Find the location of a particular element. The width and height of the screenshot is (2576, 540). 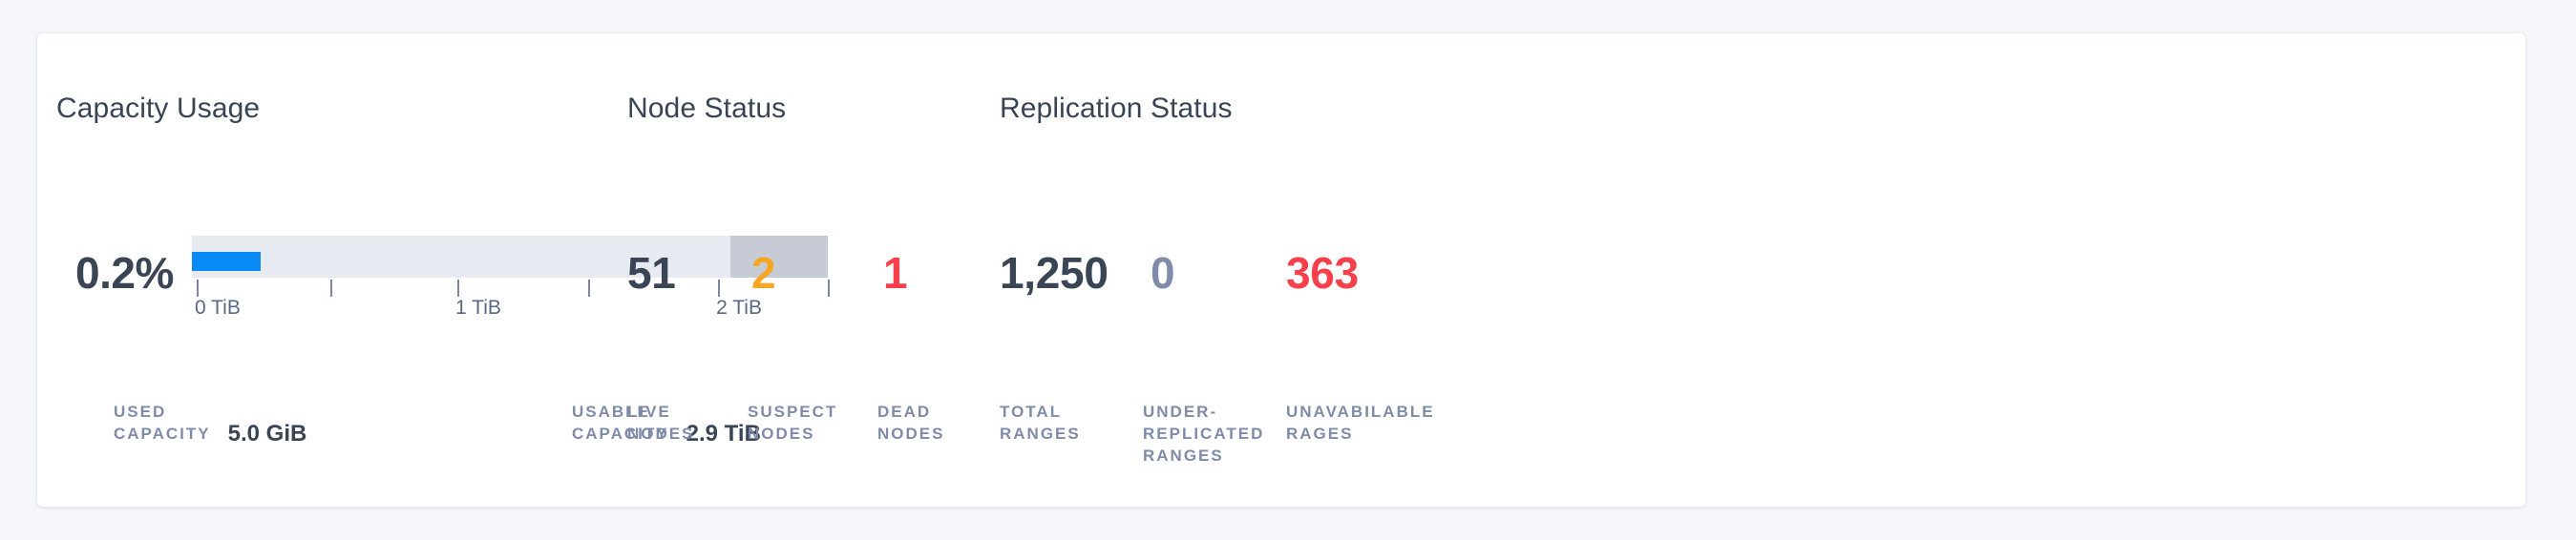

counter-under-replicated-ranges-label: UNDER- REPLICATED RANGES is located at coordinates (1204, 434).